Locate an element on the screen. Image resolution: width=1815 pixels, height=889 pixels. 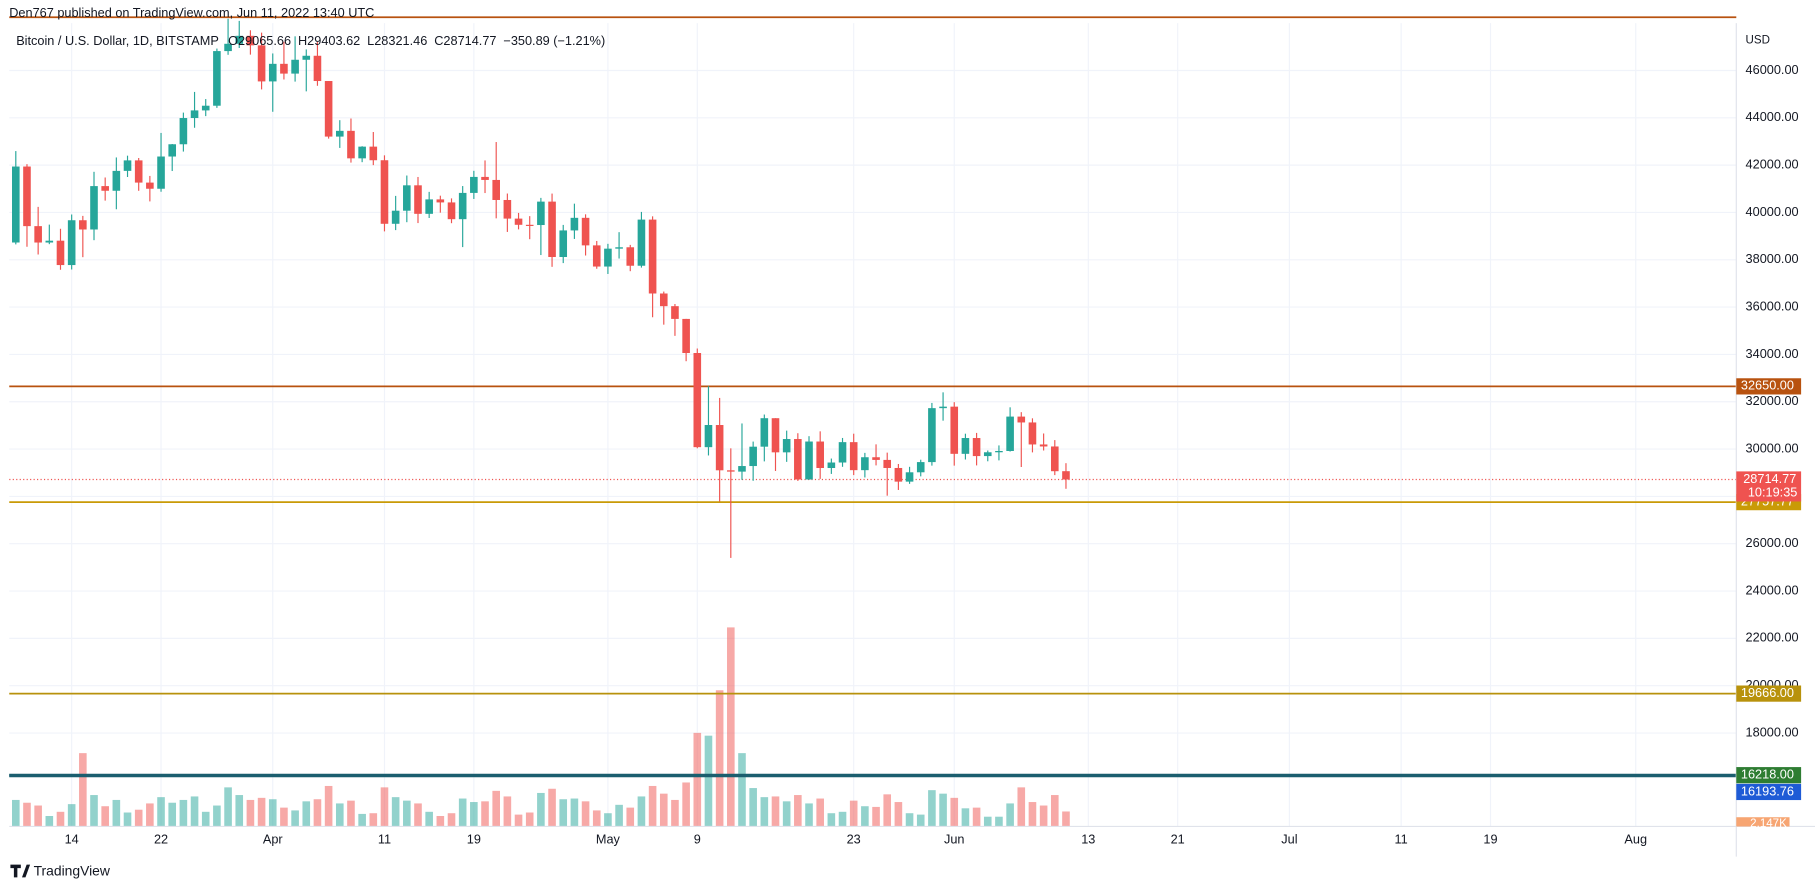
volume-label-box is located at coordinates (1763, 822).